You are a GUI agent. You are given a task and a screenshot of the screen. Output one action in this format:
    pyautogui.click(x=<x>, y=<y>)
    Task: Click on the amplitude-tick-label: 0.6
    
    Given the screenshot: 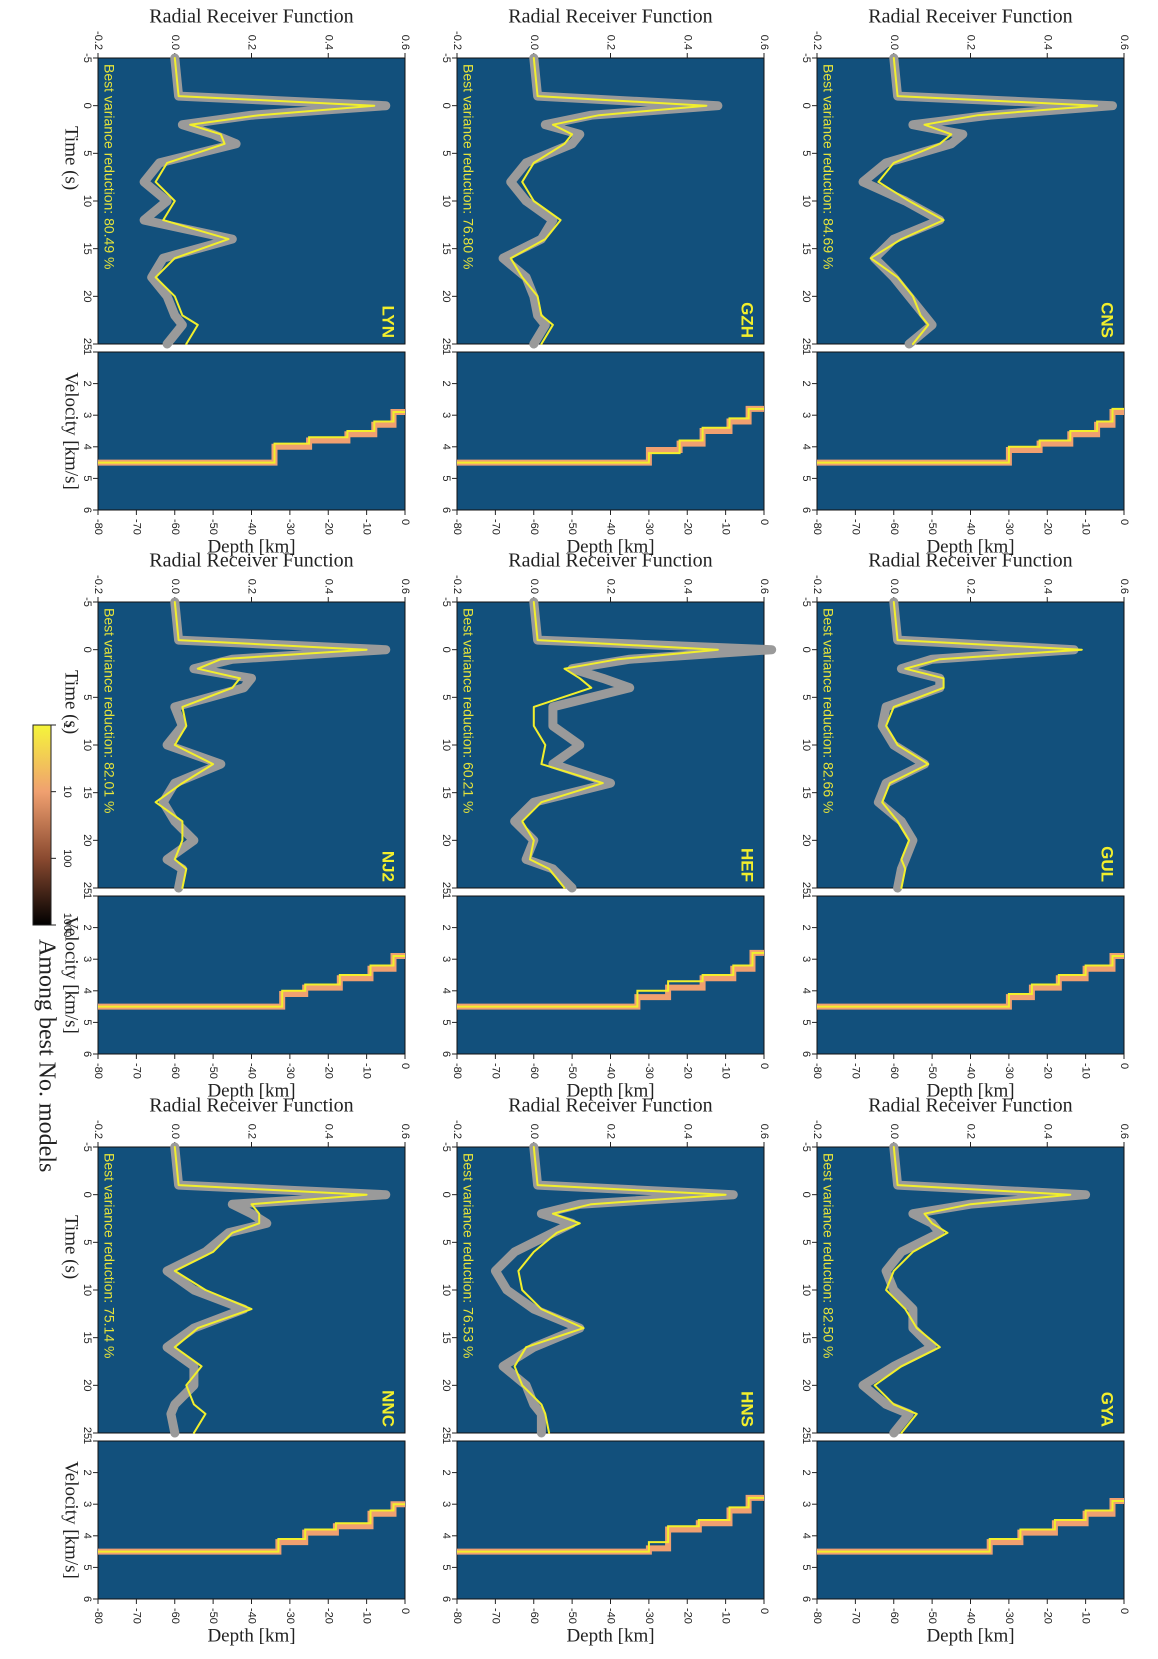 What is the action you would take?
    pyautogui.click(x=764, y=42)
    